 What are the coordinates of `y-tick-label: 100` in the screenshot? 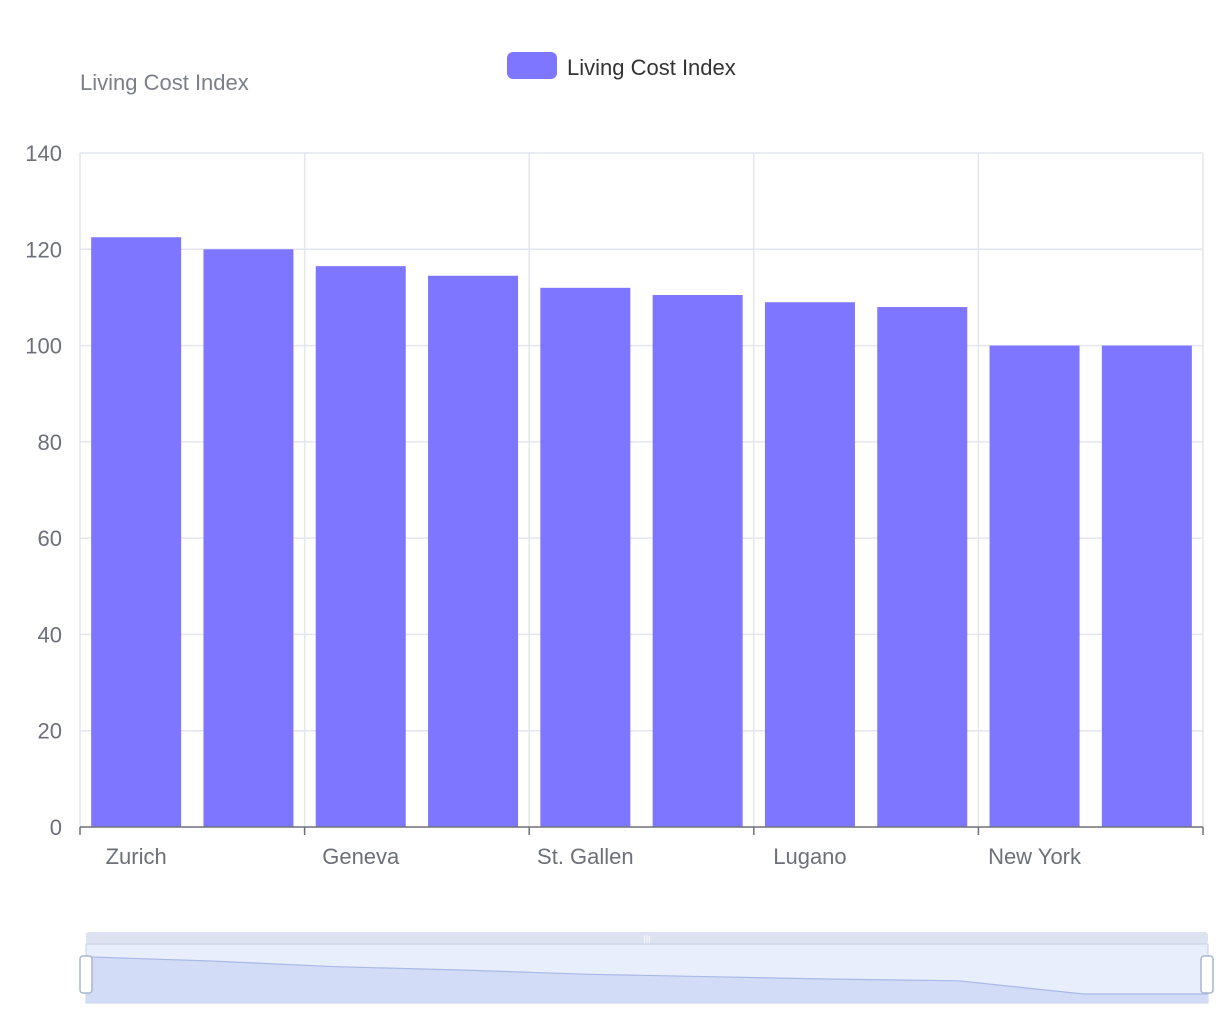 It's located at (43, 346).